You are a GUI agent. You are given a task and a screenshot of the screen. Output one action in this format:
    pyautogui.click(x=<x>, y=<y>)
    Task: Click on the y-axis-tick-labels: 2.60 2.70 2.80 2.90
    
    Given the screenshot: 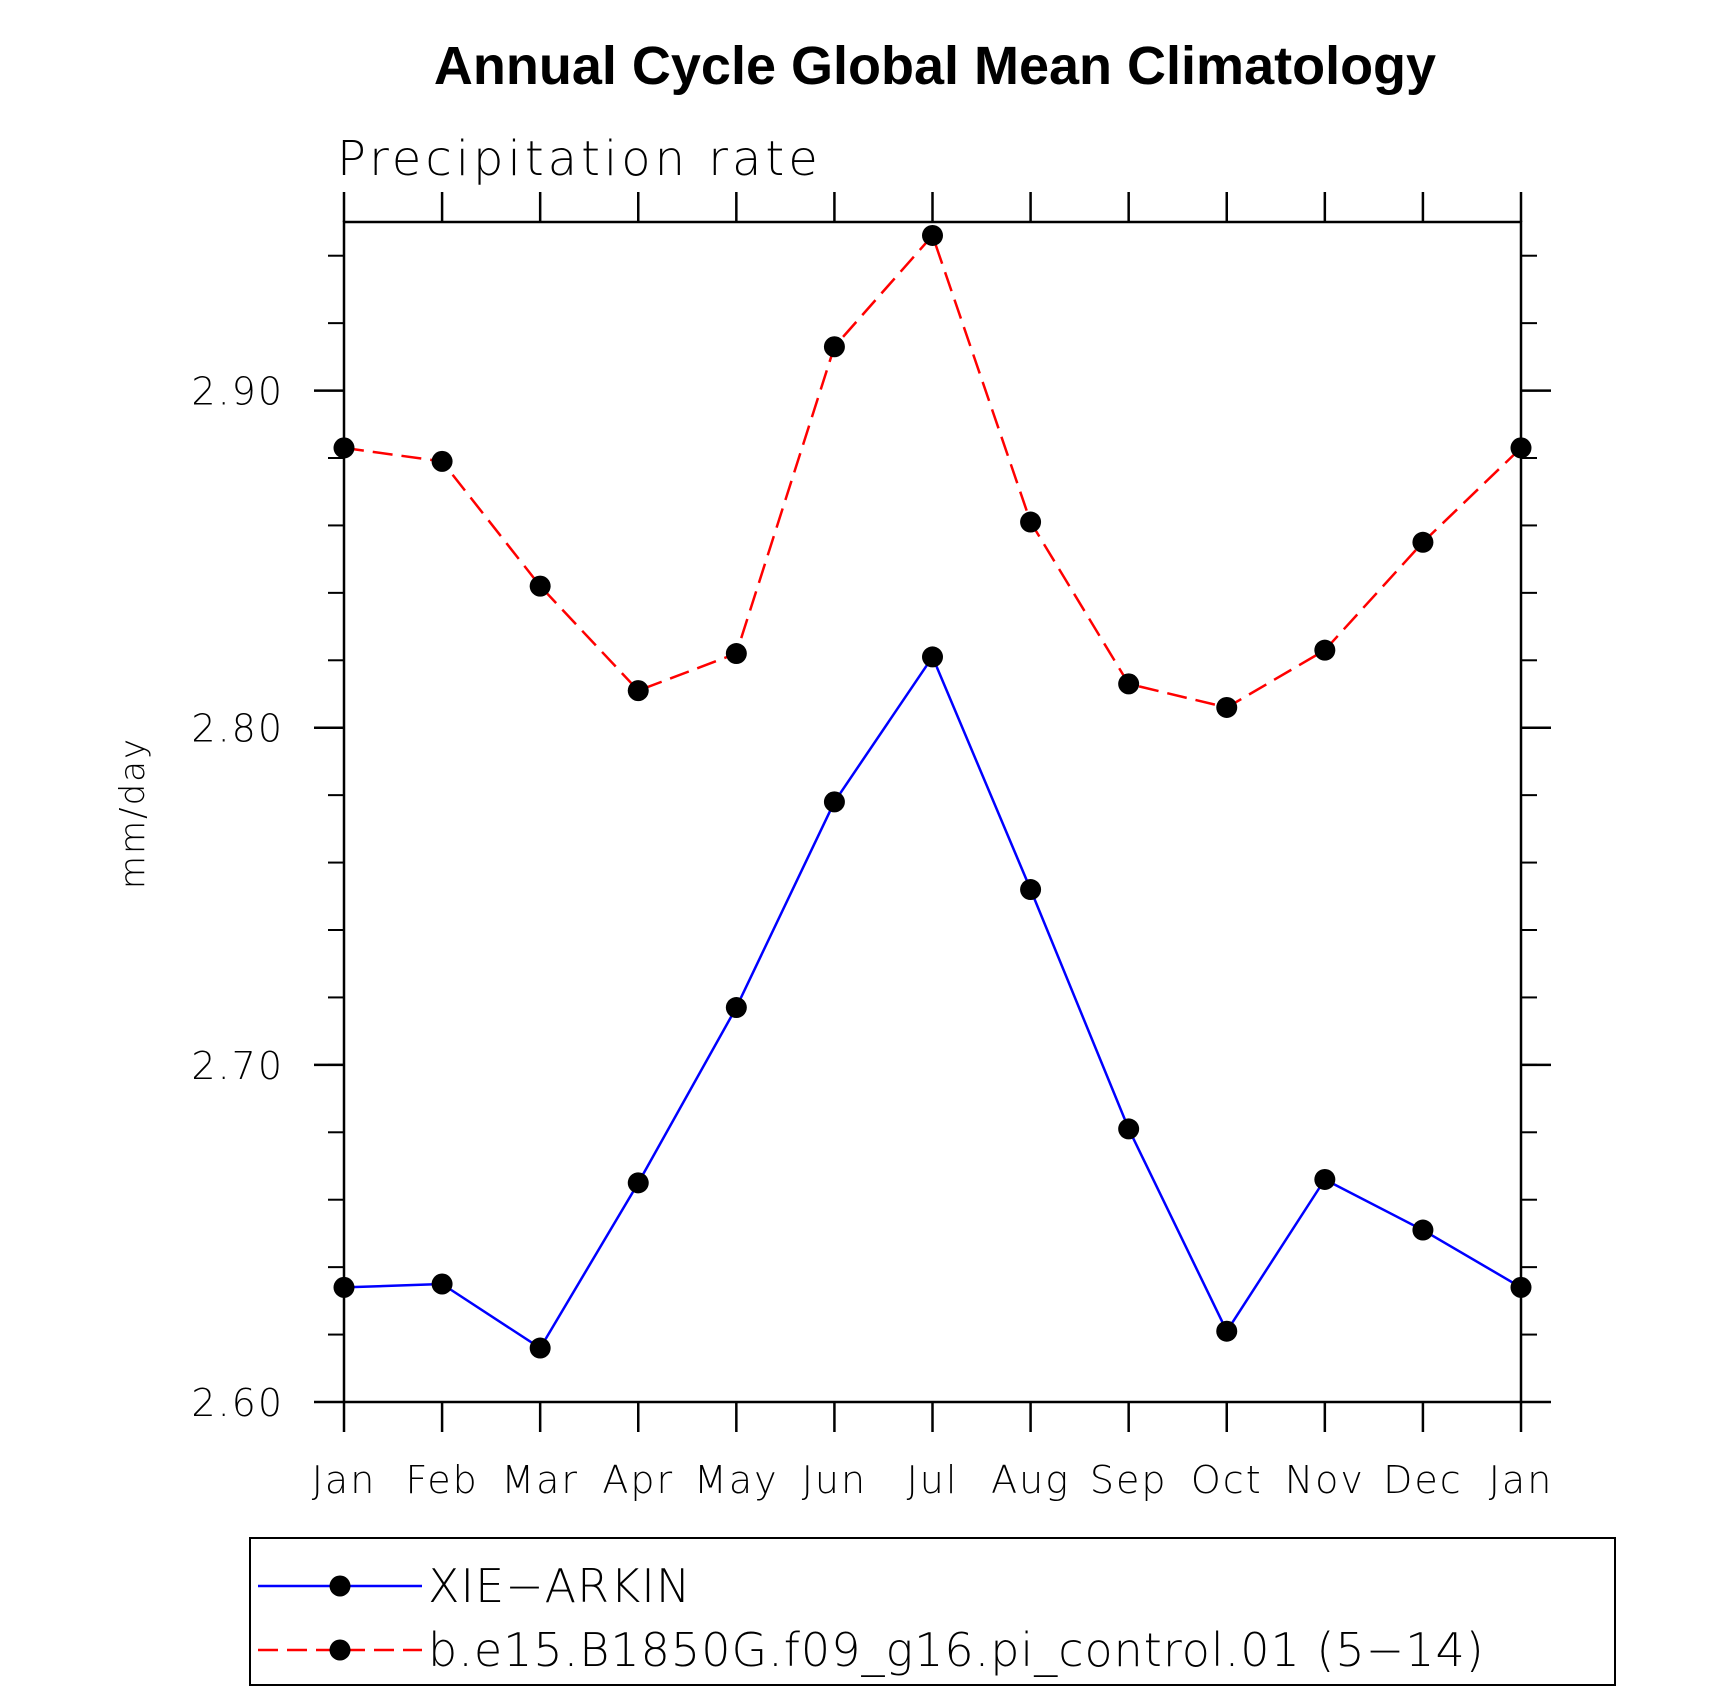 What is the action you would take?
    pyautogui.click(x=237, y=897)
    